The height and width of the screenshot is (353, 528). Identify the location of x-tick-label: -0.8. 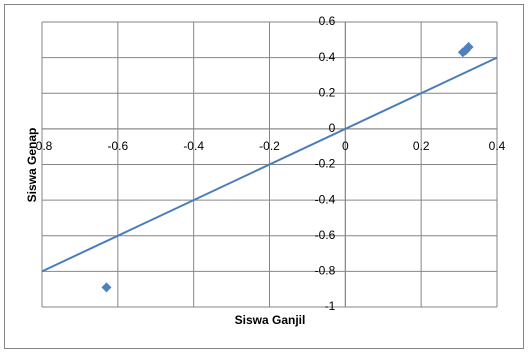
(42, 146).